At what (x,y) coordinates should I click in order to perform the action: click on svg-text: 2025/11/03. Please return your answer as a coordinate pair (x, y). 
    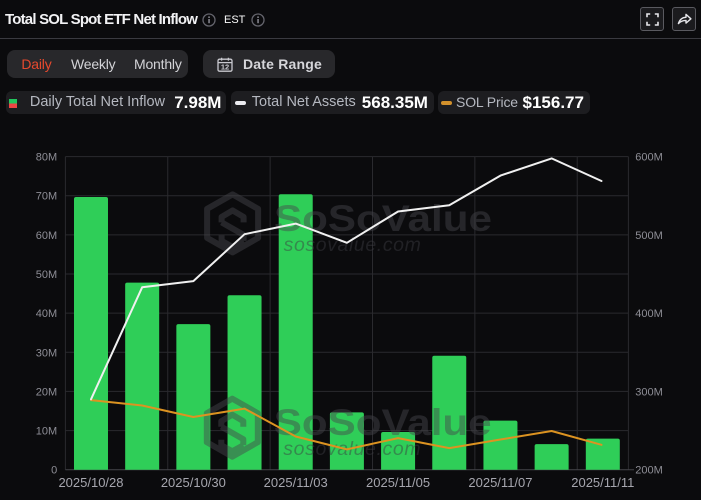
    Looking at the image, I should click on (296, 482).